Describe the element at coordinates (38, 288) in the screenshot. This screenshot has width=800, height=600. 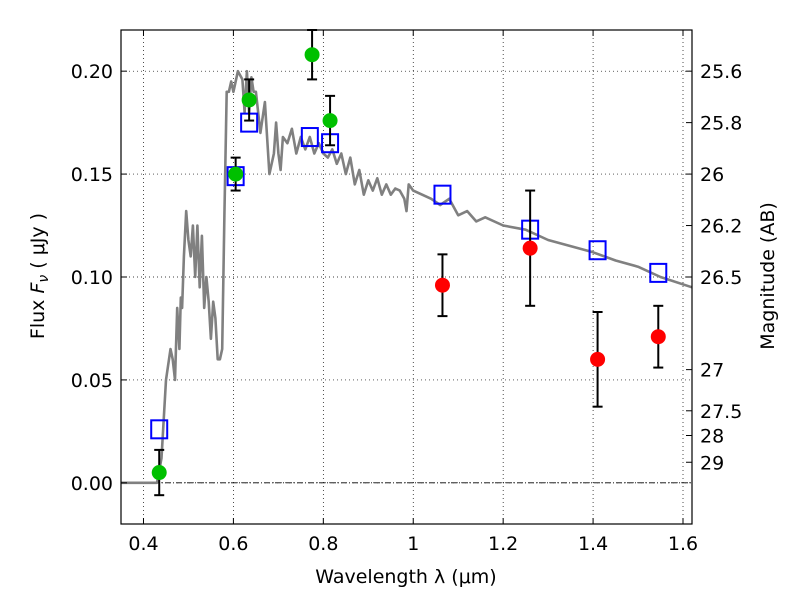
I see `flux-symbol: F` at that location.